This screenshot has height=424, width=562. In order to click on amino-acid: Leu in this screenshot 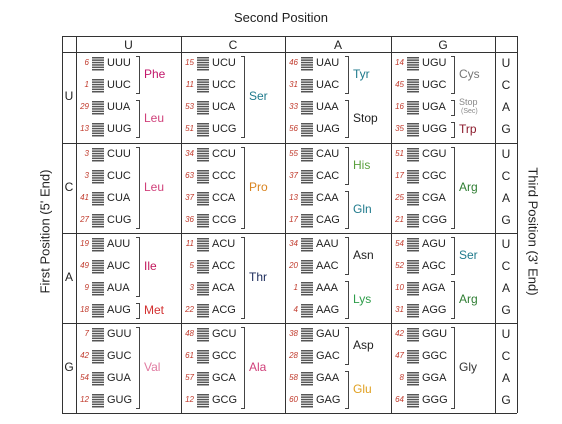, I will do `click(154, 118)`.